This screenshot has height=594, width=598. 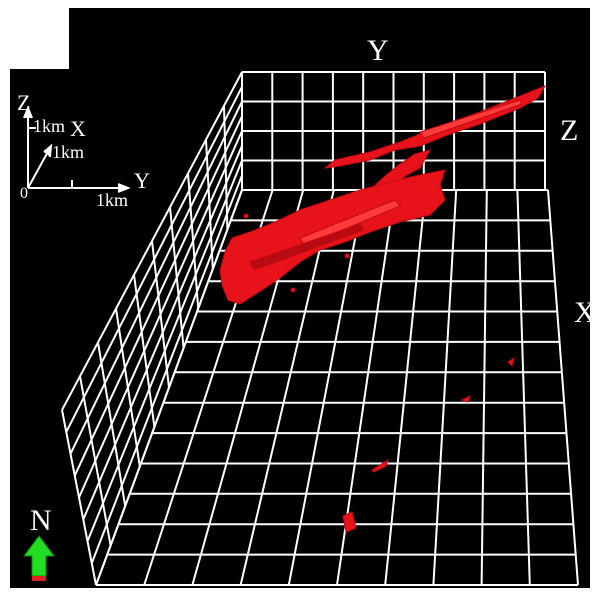 What do you see at coordinates (68, 152) in the screenshot?
I see `scale-x-length: 1km` at bounding box center [68, 152].